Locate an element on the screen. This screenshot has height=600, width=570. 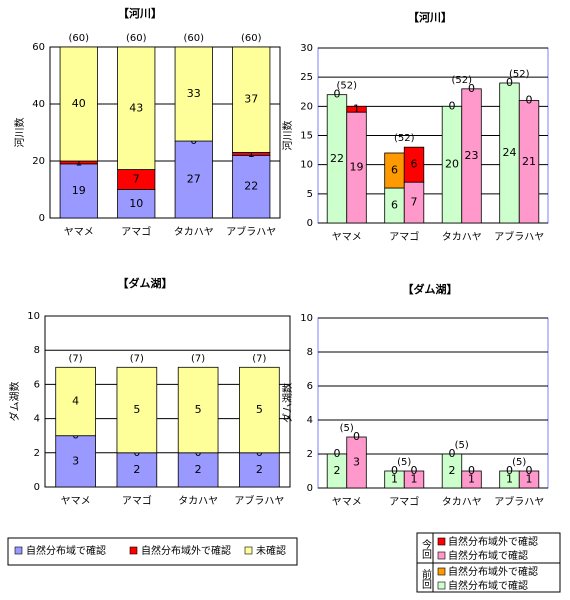
value-label: 43 is located at coordinates (136, 107).